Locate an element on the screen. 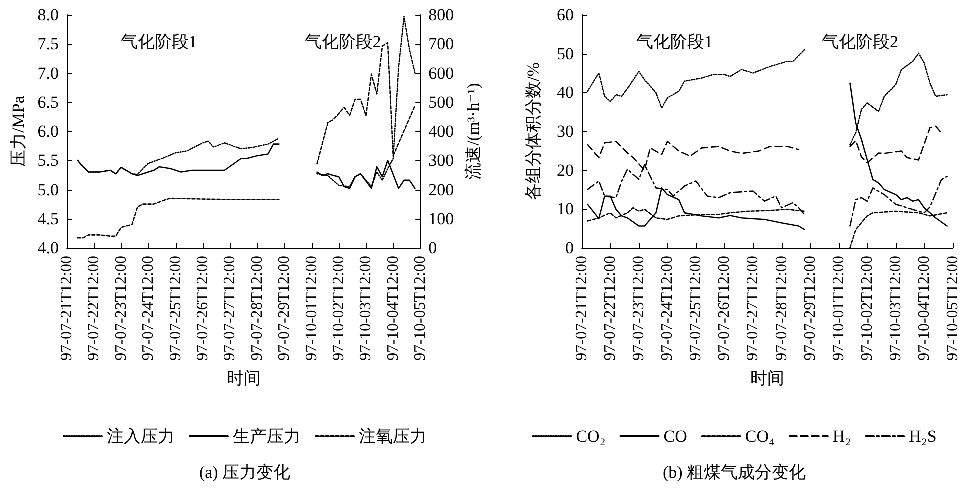  y-tick-label: 30 is located at coordinates (565, 131).